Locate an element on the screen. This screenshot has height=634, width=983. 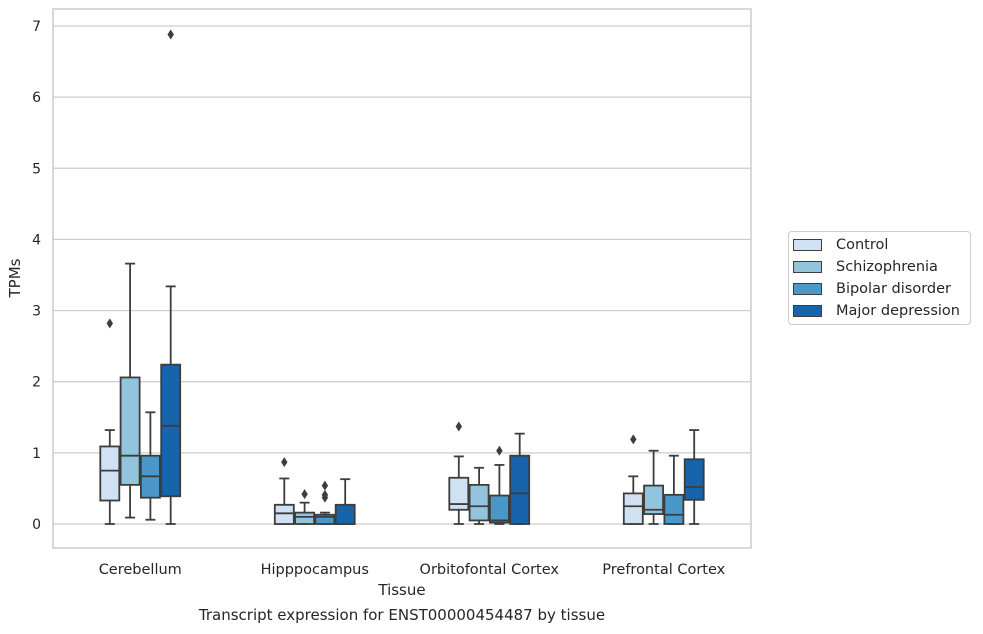
box-control-cerebellum is located at coordinates (110, 421).